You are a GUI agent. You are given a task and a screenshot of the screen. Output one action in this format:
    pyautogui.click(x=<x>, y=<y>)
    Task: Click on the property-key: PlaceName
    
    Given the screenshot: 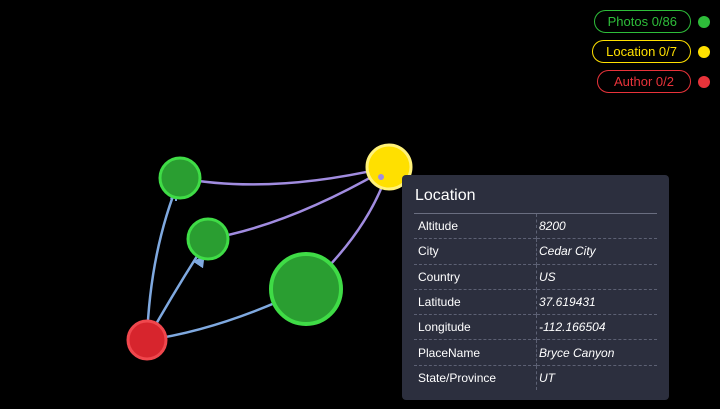 What is the action you would take?
    pyautogui.click(x=475, y=352)
    